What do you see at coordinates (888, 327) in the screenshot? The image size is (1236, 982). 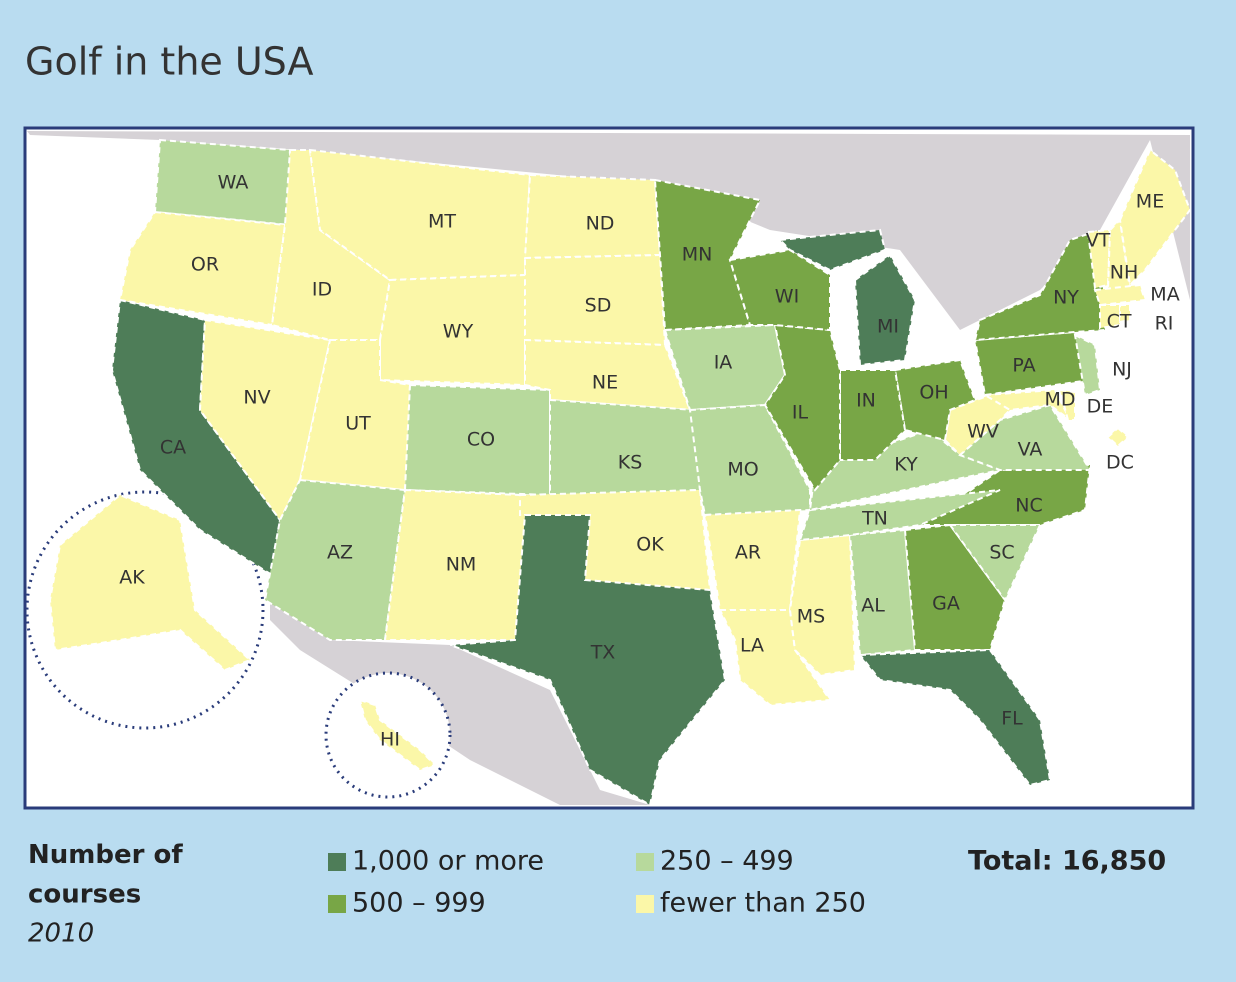 I see `state-label: MI` at bounding box center [888, 327].